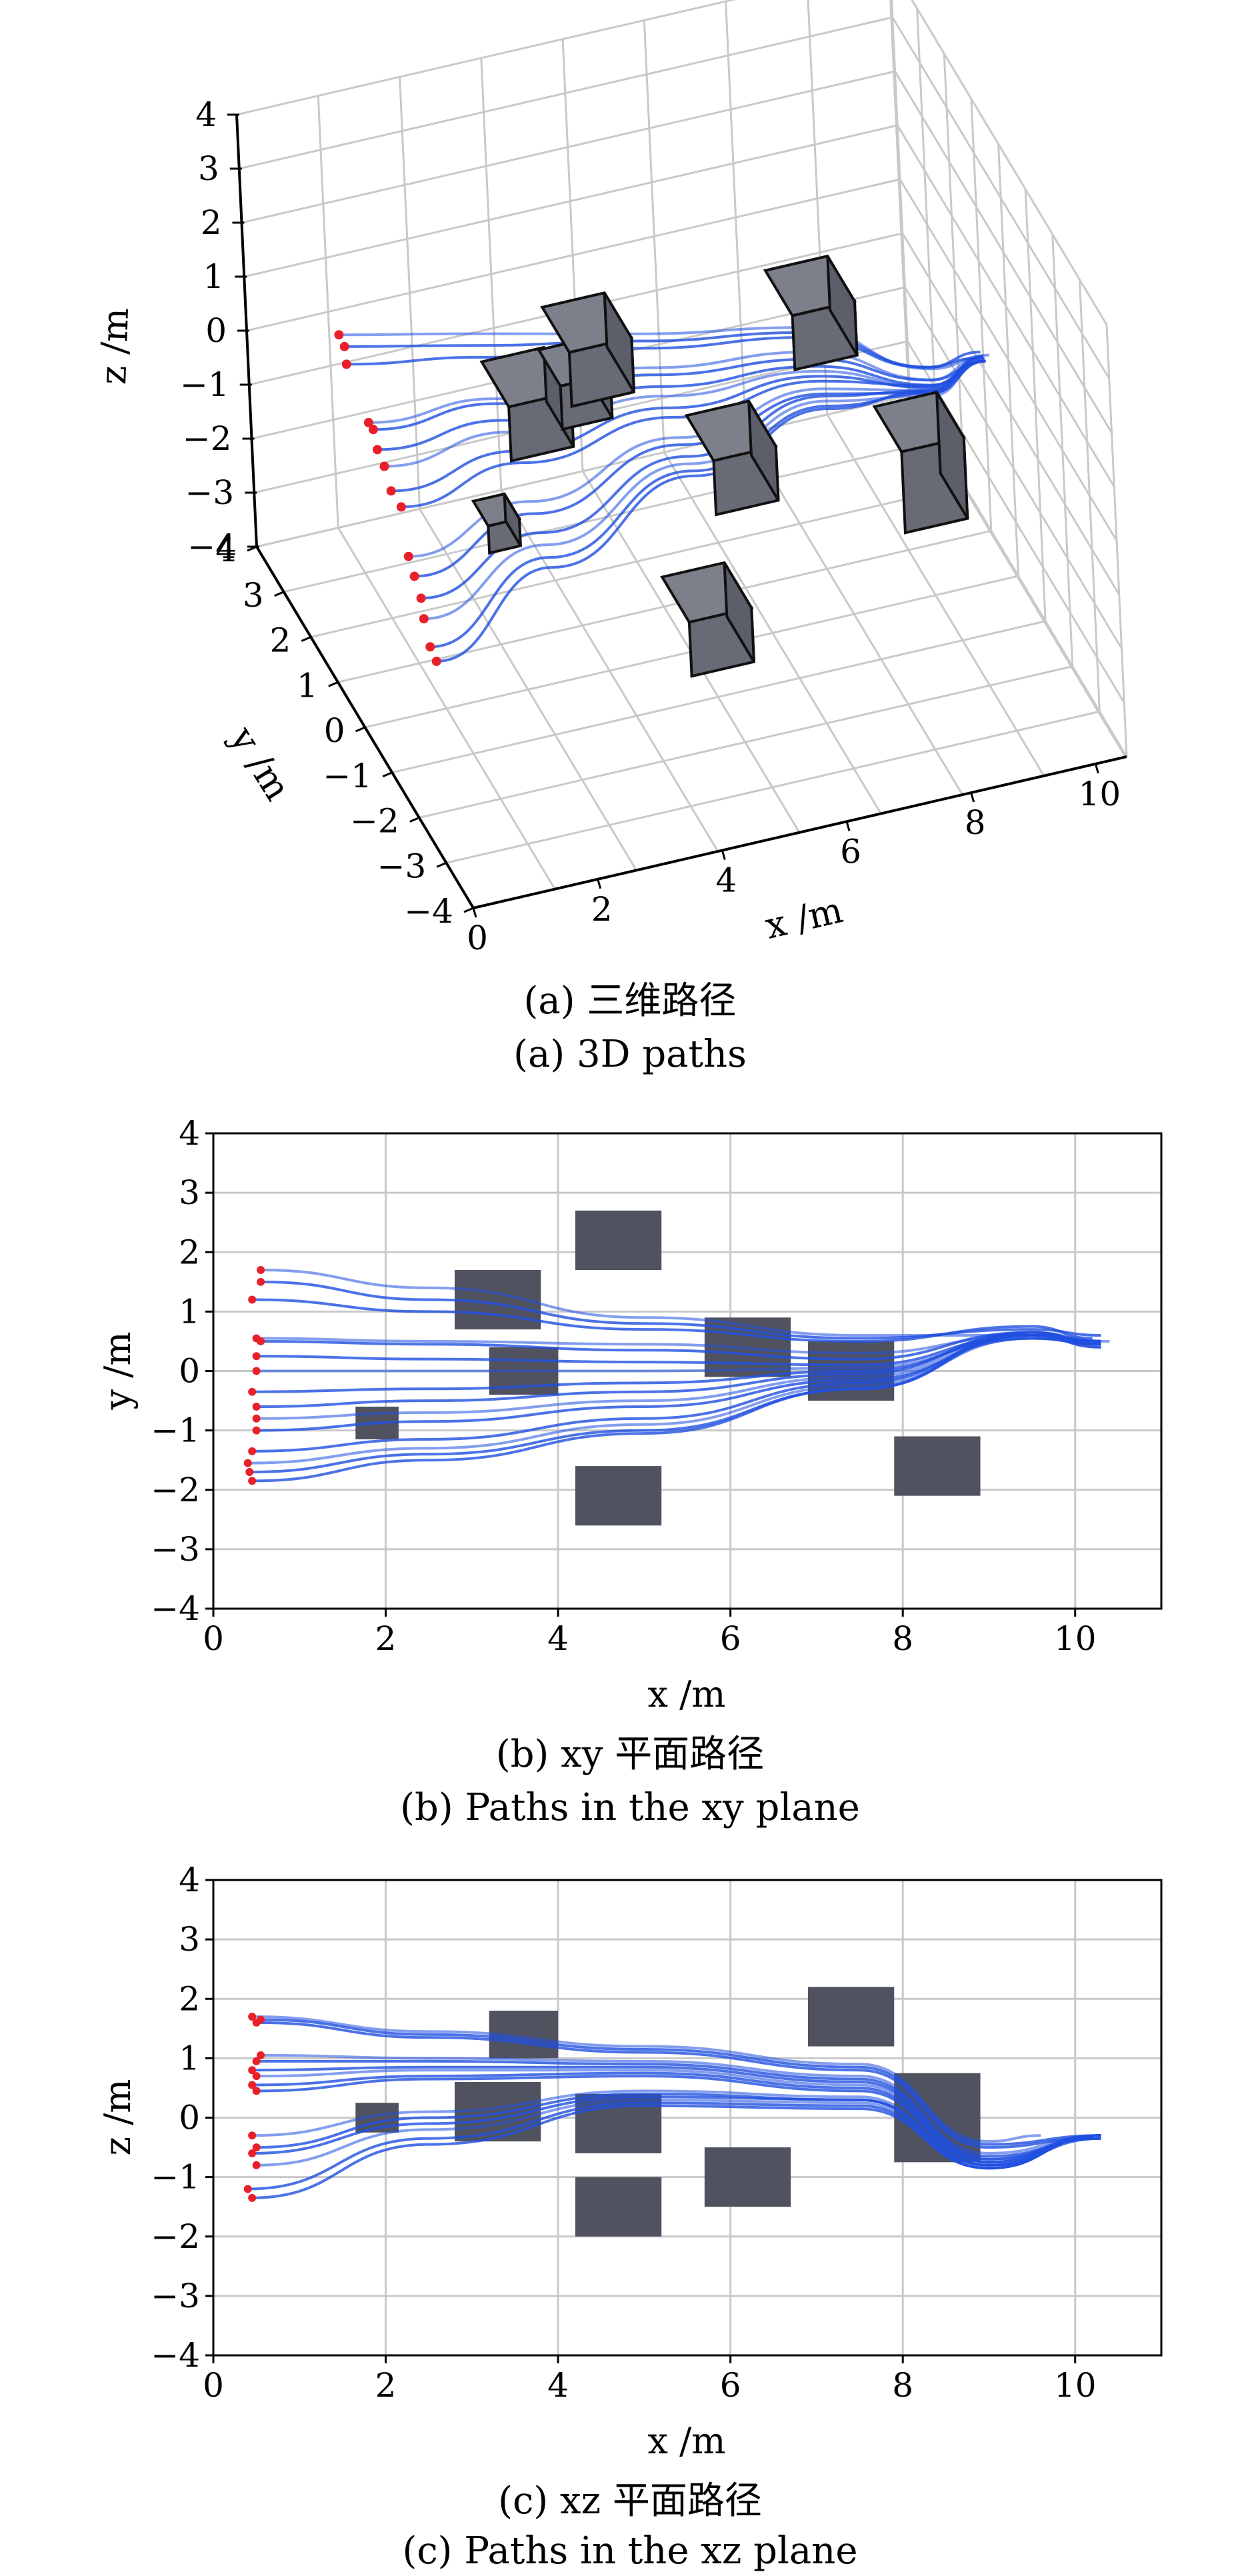 The width and height of the screenshot is (1260, 2576). Describe the element at coordinates (386, 1638) in the screenshot. I see `xy-x-tick-label: 2` at that location.